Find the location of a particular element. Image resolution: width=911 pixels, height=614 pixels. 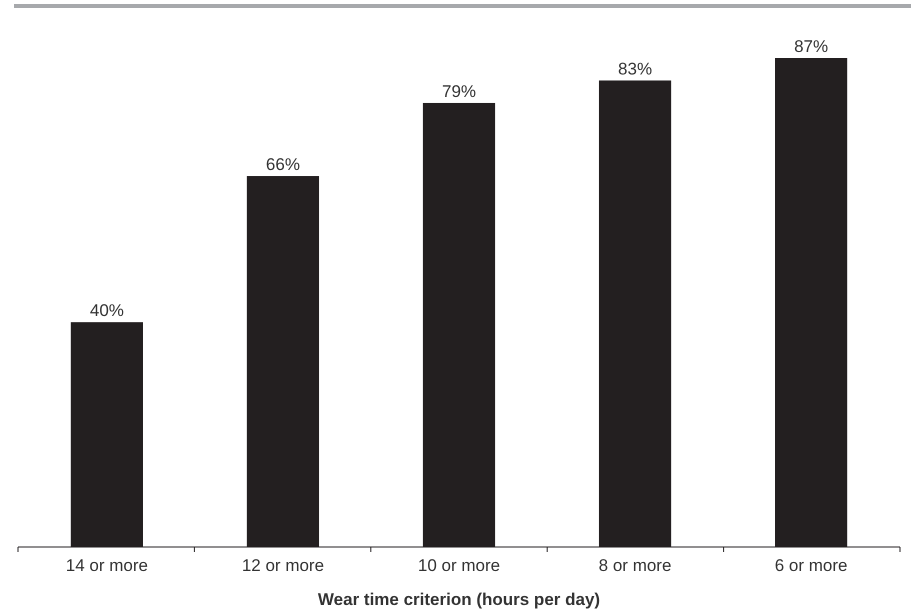

x-tick-label: 10 or more is located at coordinates (459, 565).